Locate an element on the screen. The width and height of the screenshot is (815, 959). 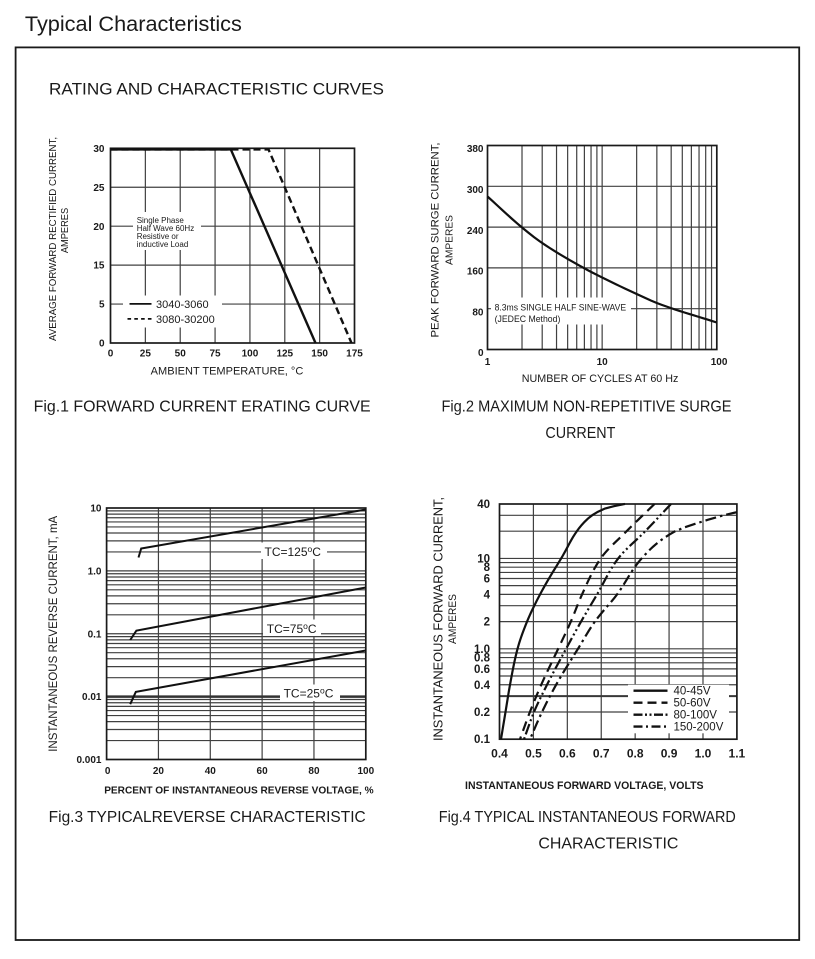
svg-text: 2 is located at coordinates (487, 623).